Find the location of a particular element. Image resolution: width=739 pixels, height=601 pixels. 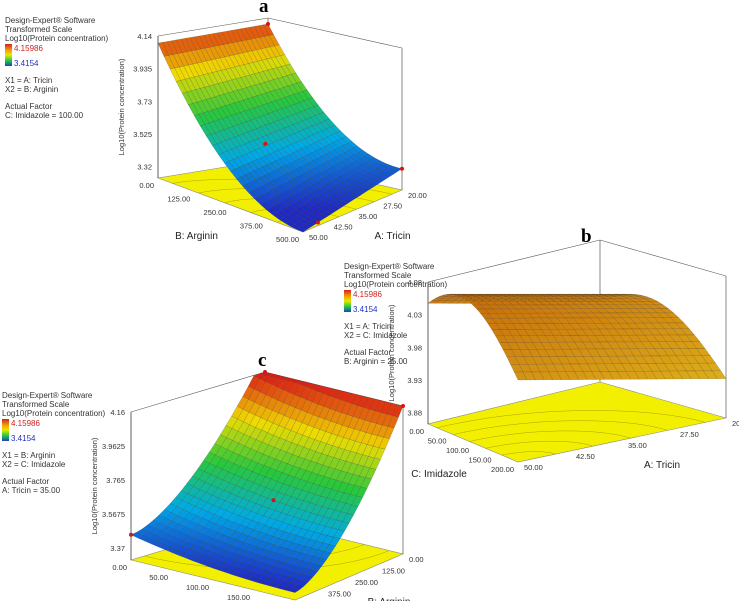

z-tick-label: 3.37 is located at coordinates (117, 548).